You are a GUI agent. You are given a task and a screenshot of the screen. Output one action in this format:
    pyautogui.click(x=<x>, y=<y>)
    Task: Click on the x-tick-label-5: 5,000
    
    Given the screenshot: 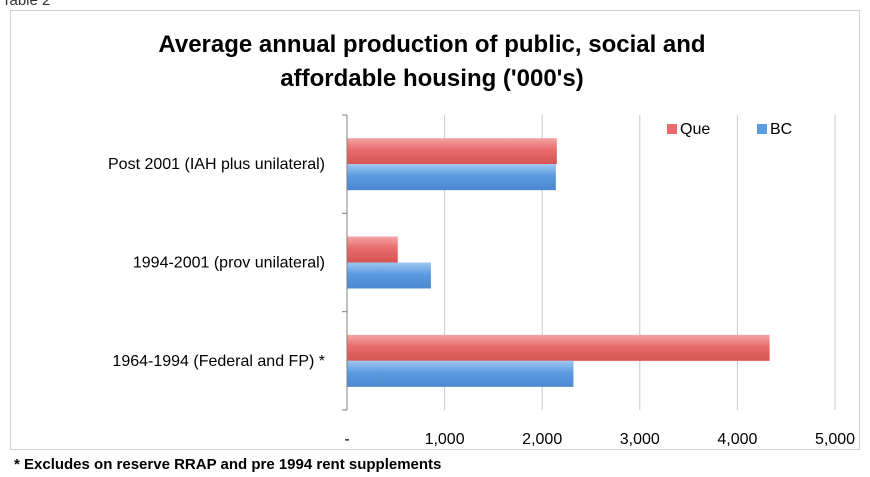 What is the action you would take?
    pyautogui.click(x=835, y=439)
    